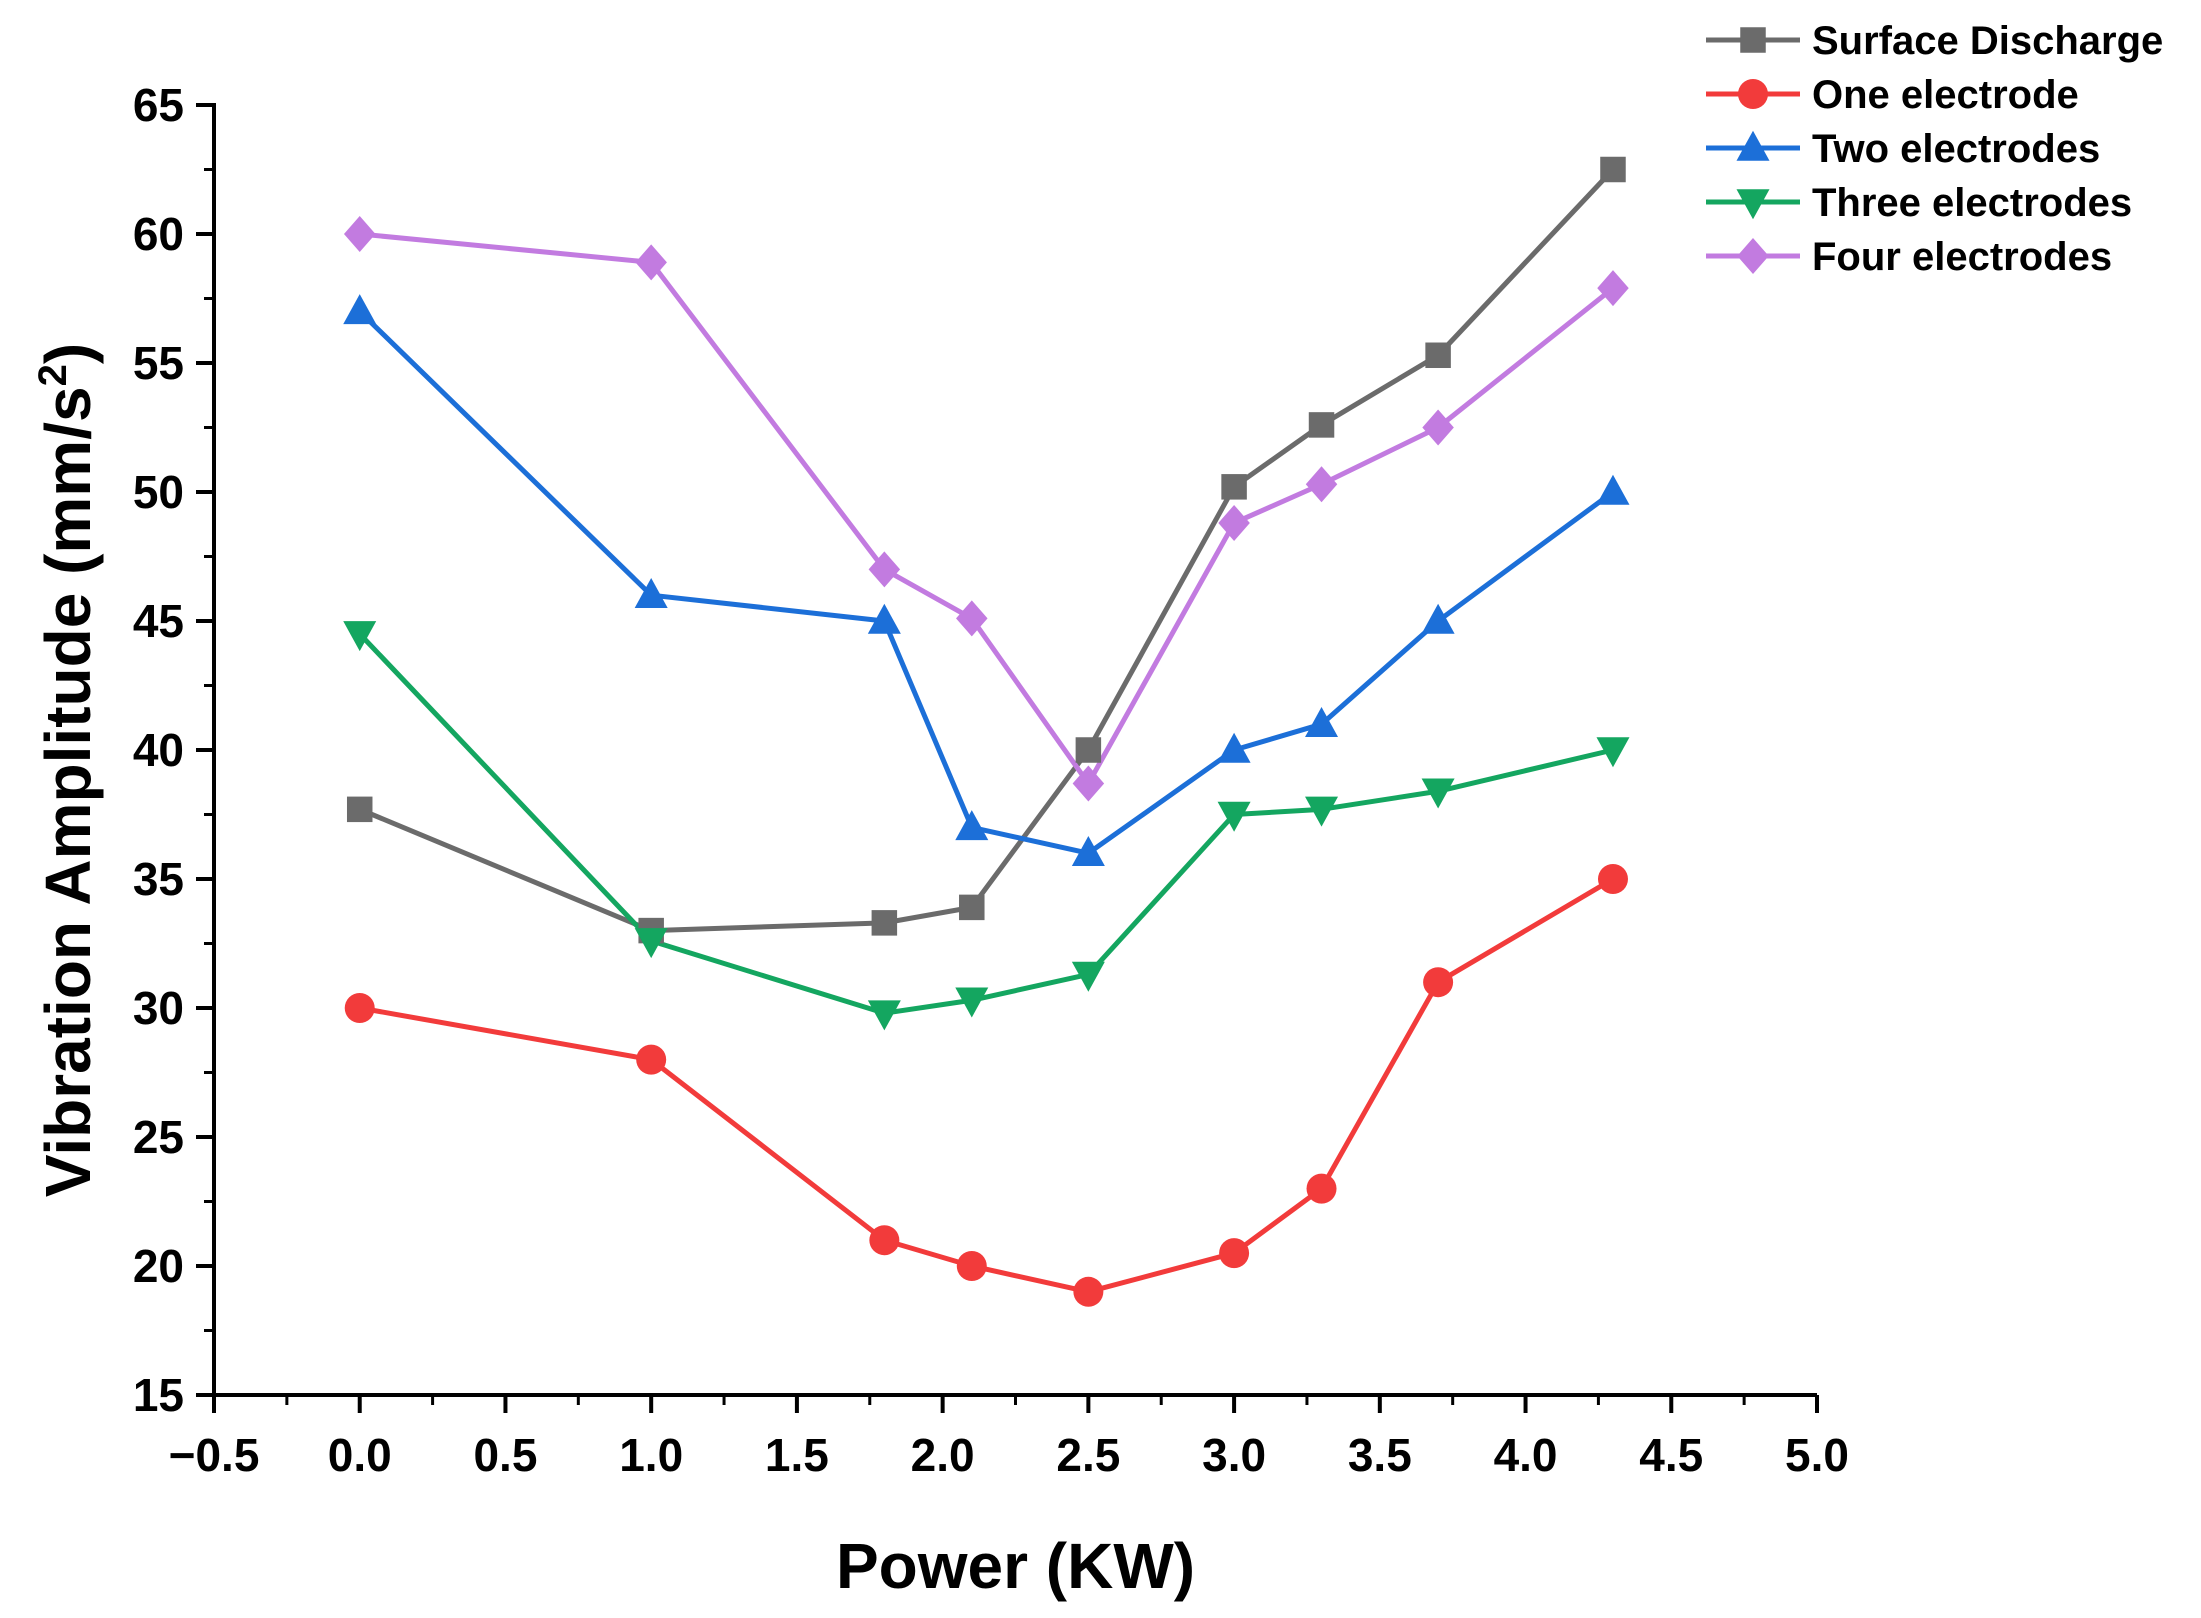 Image resolution: width=2201 pixels, height=1618 pixels. What do you see at coordinates (505, 1455) in the screenshot?
I see `x-tick-label: 0.5` at bounding box center [505, 1455].